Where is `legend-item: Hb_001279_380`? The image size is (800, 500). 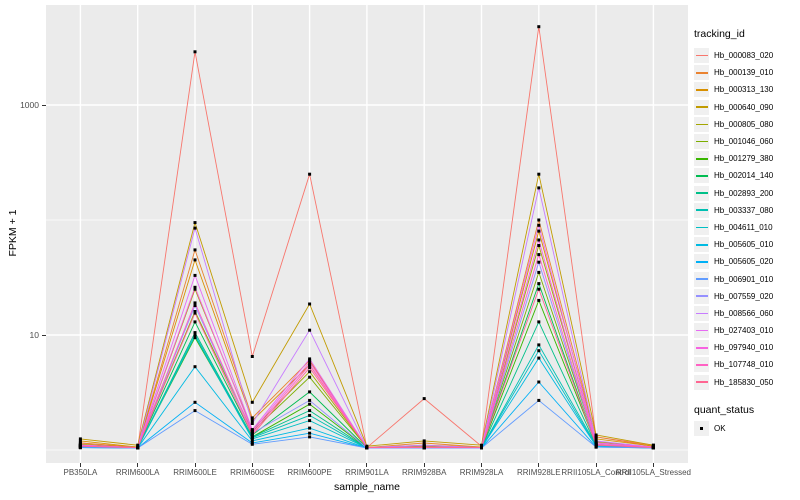 legend-item: Hb_001279_380 is located at coordinates (746, 158).